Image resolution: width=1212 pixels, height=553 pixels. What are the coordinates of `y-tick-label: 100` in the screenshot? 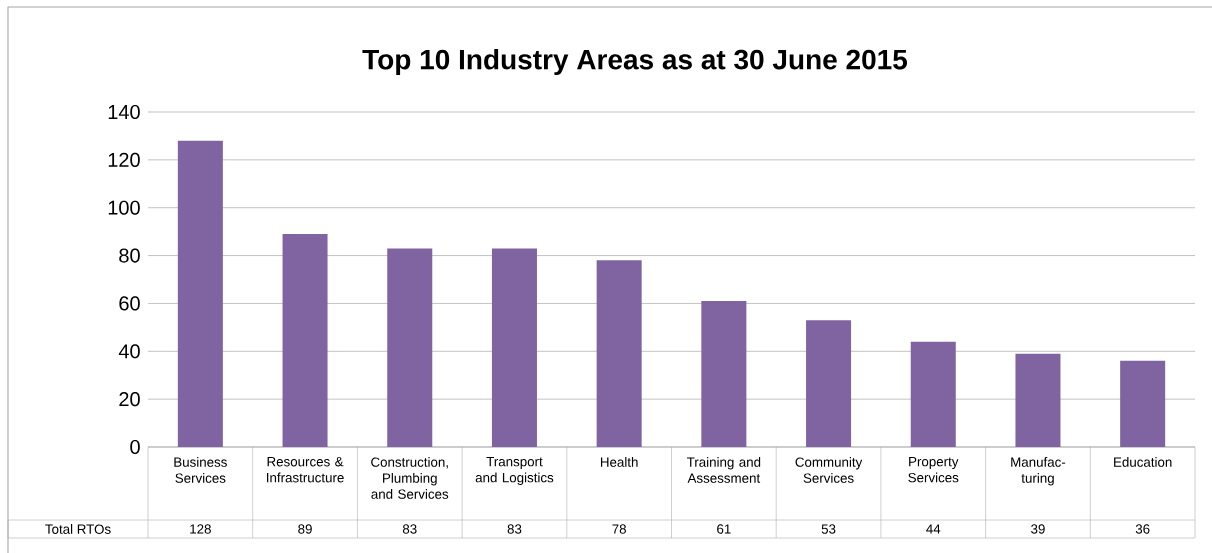 It's located at (124, 207).